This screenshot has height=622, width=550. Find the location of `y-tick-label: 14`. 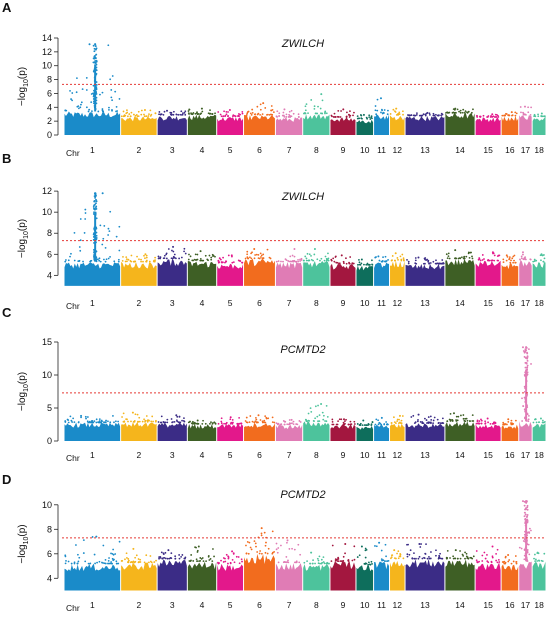

y-tick-label: 14 is located at coordinates (47, 38).